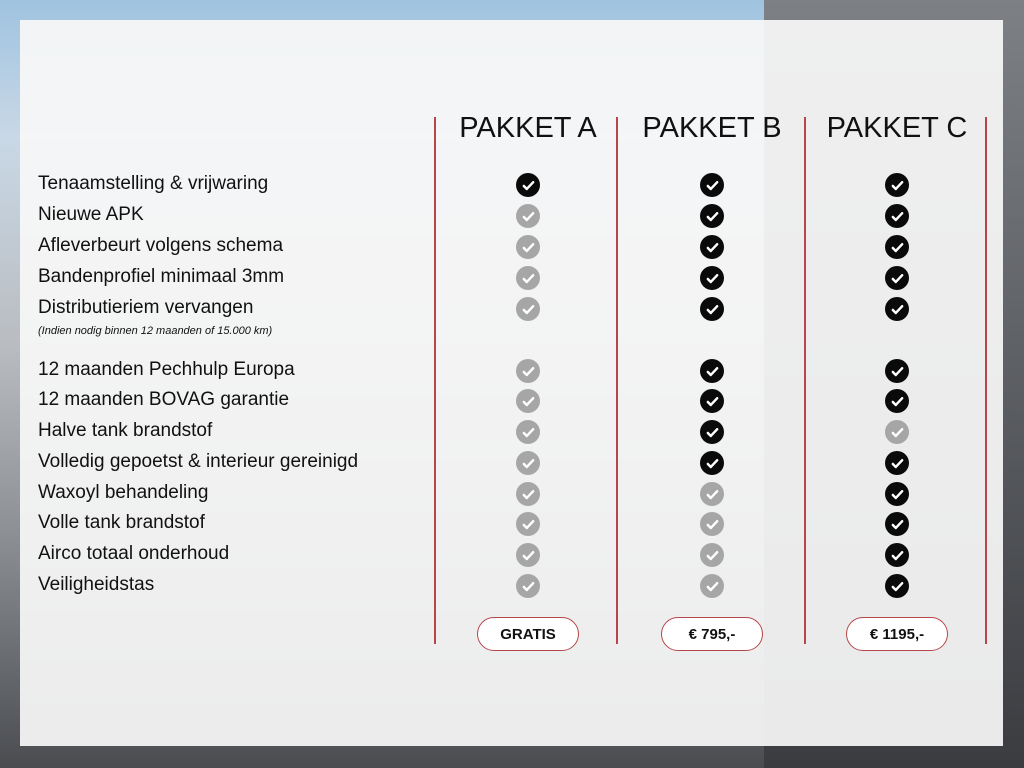 Image resolution: width=1024 pixels, height=768 pixels. I want to click on feature-label: Nieuwe APK, so click(91, 214).